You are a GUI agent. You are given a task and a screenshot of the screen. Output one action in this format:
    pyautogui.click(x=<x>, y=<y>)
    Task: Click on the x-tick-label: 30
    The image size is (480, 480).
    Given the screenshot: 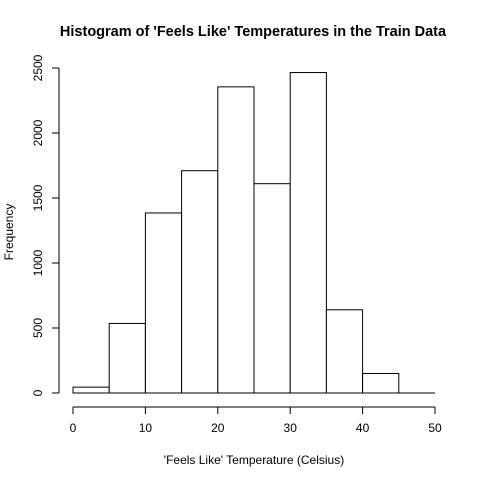 What is the action you would take?
    pyautogui.click(x=291, y=428)
    